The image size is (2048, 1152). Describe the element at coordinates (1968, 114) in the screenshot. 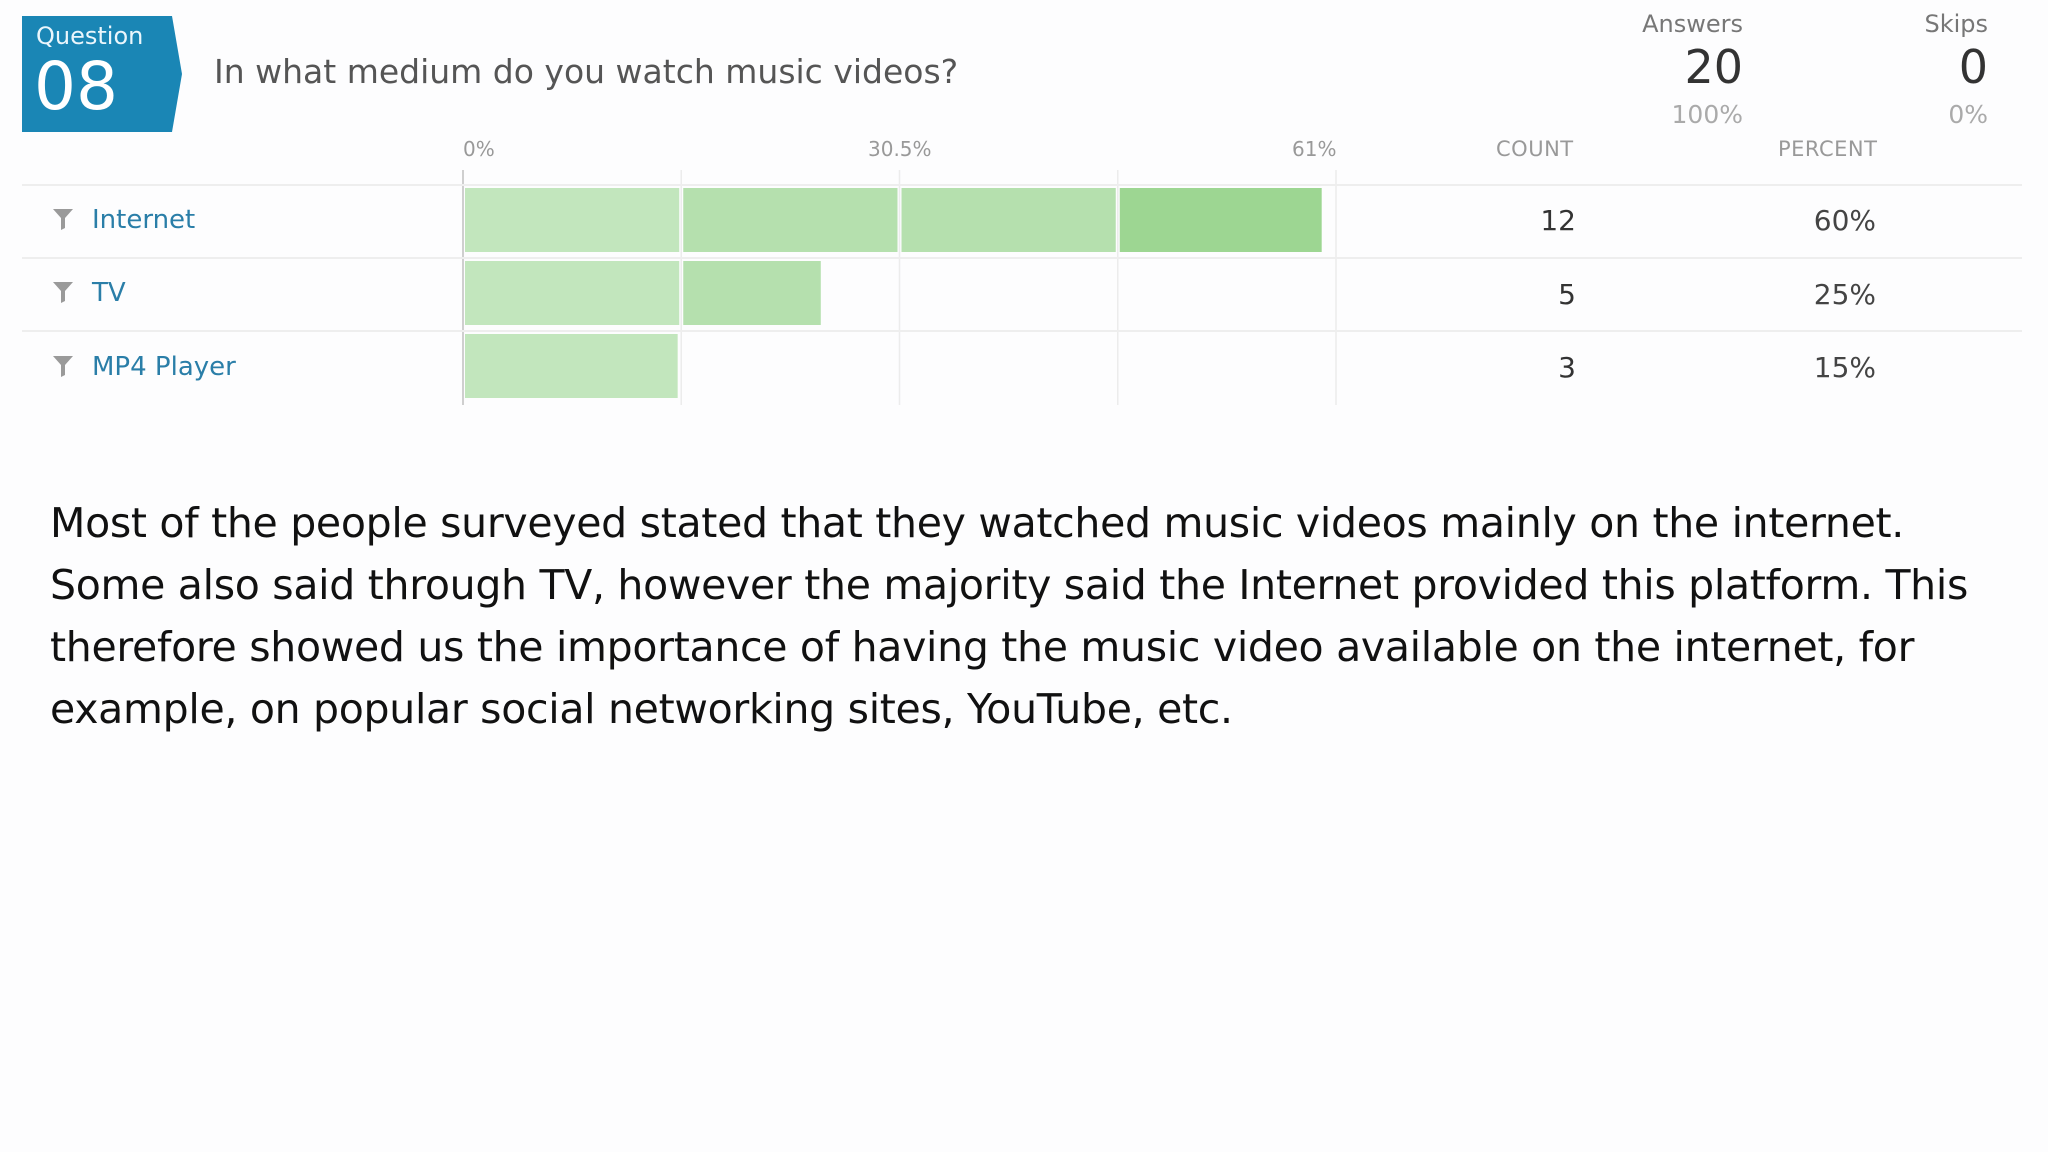

I see `skips-percent: 0%` at that location.